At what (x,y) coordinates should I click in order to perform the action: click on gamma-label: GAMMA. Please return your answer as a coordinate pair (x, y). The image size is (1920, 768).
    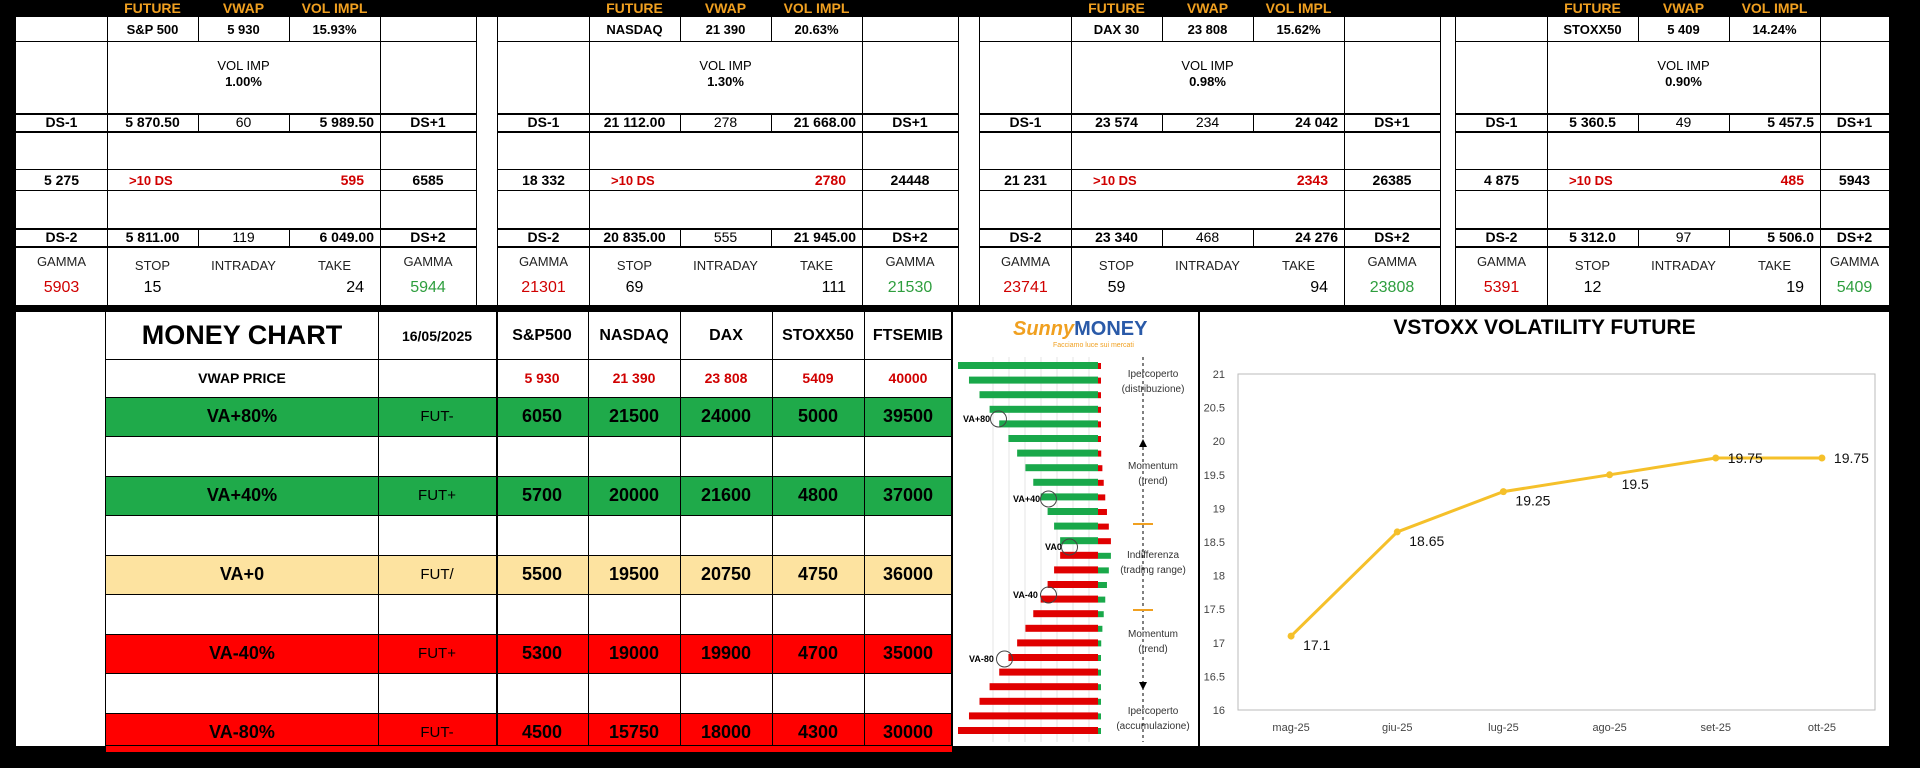
    Looking at the image, I should click on (543, 261).